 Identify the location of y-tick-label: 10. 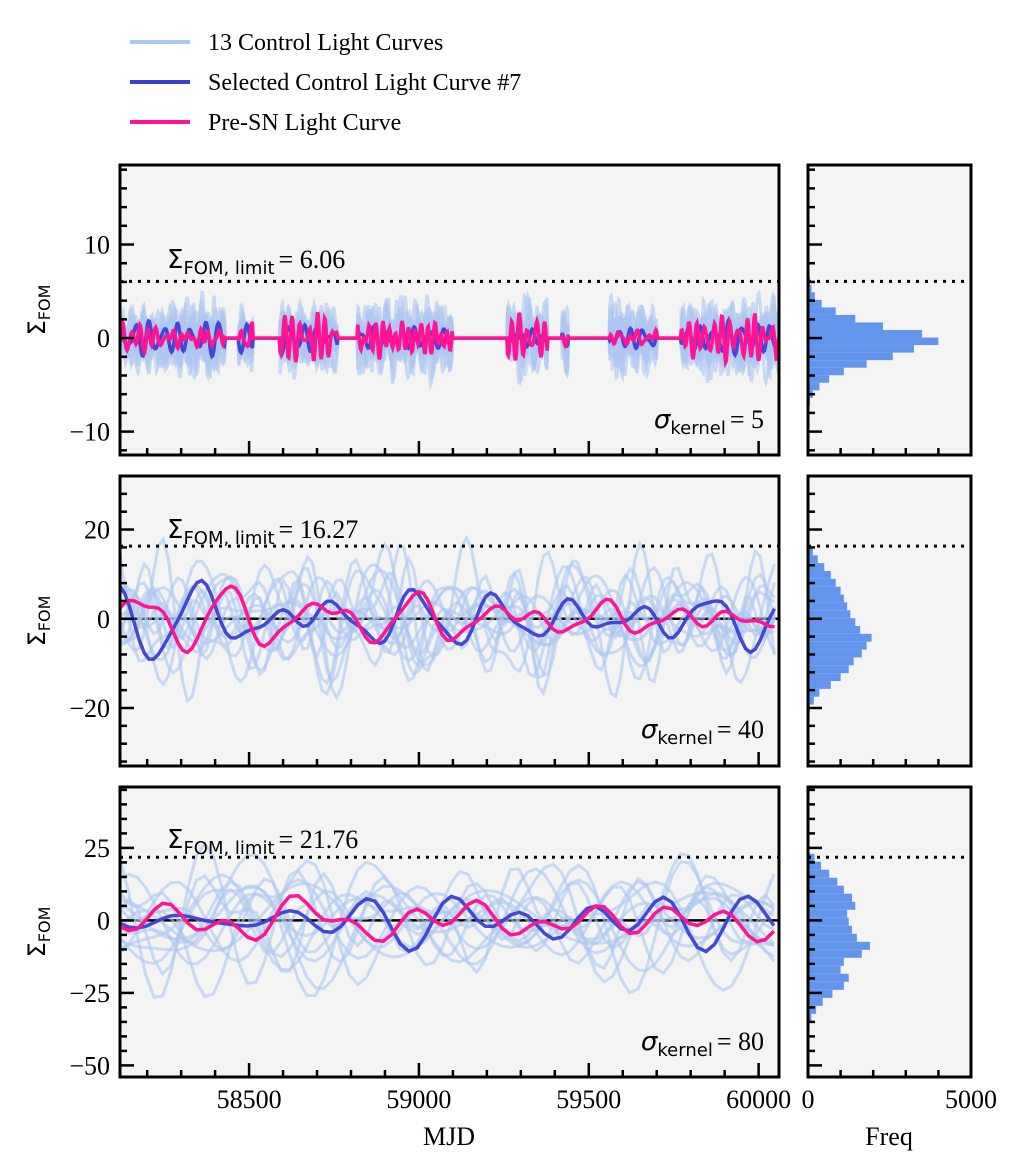
(97, 245).